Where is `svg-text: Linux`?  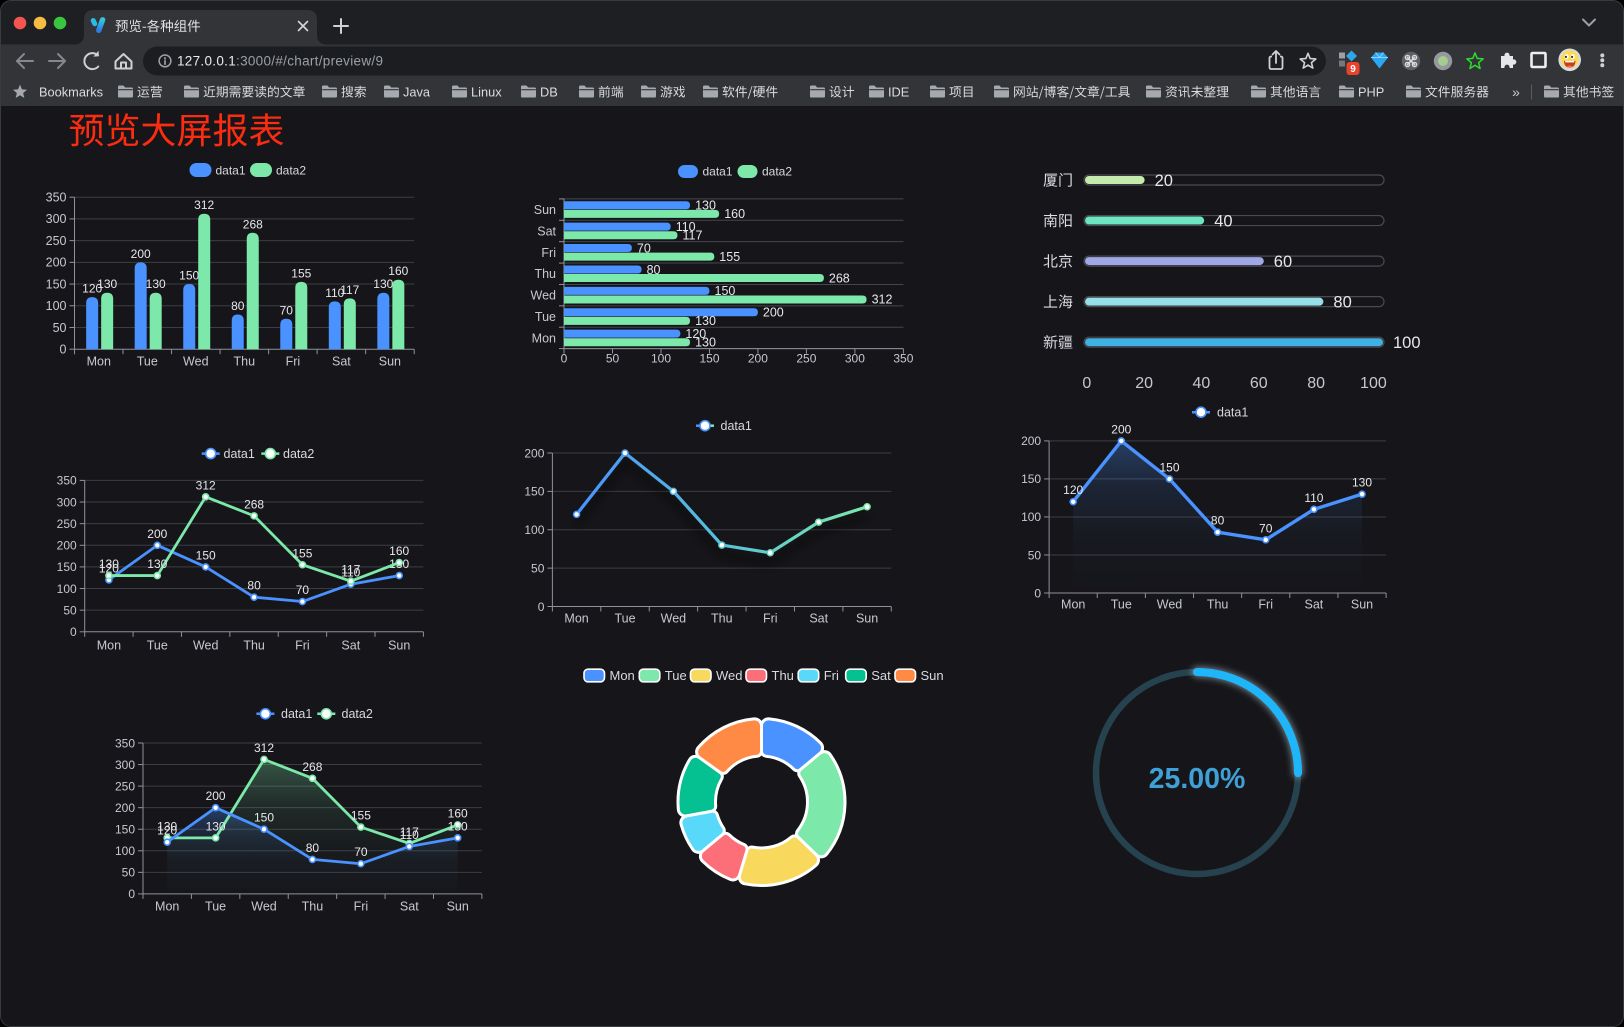
svg-text: Linux is located at coordinates (486, 92).